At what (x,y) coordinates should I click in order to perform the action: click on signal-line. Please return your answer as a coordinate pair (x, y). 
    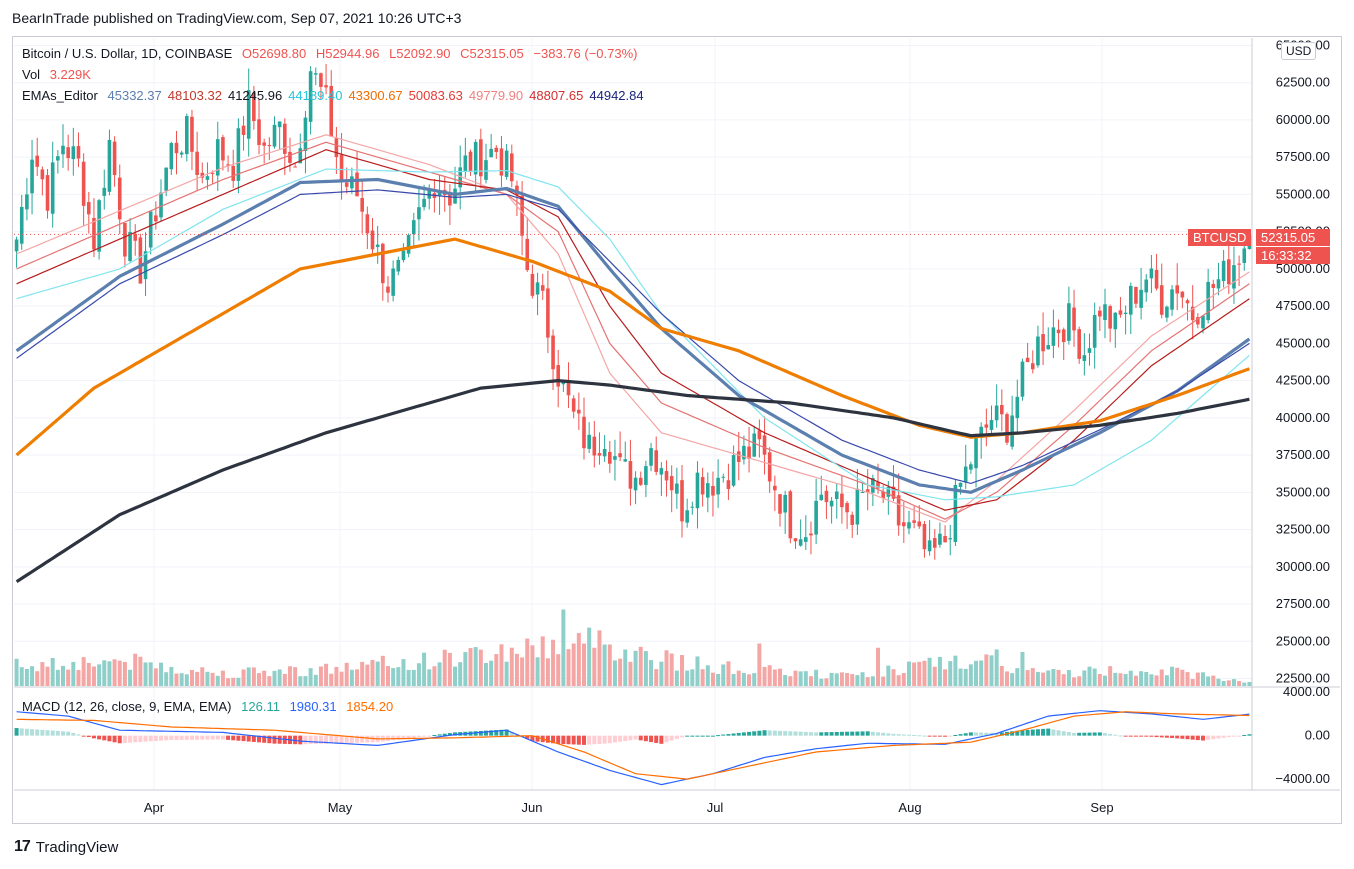
    Looking at the image, I should click on (633, 745).